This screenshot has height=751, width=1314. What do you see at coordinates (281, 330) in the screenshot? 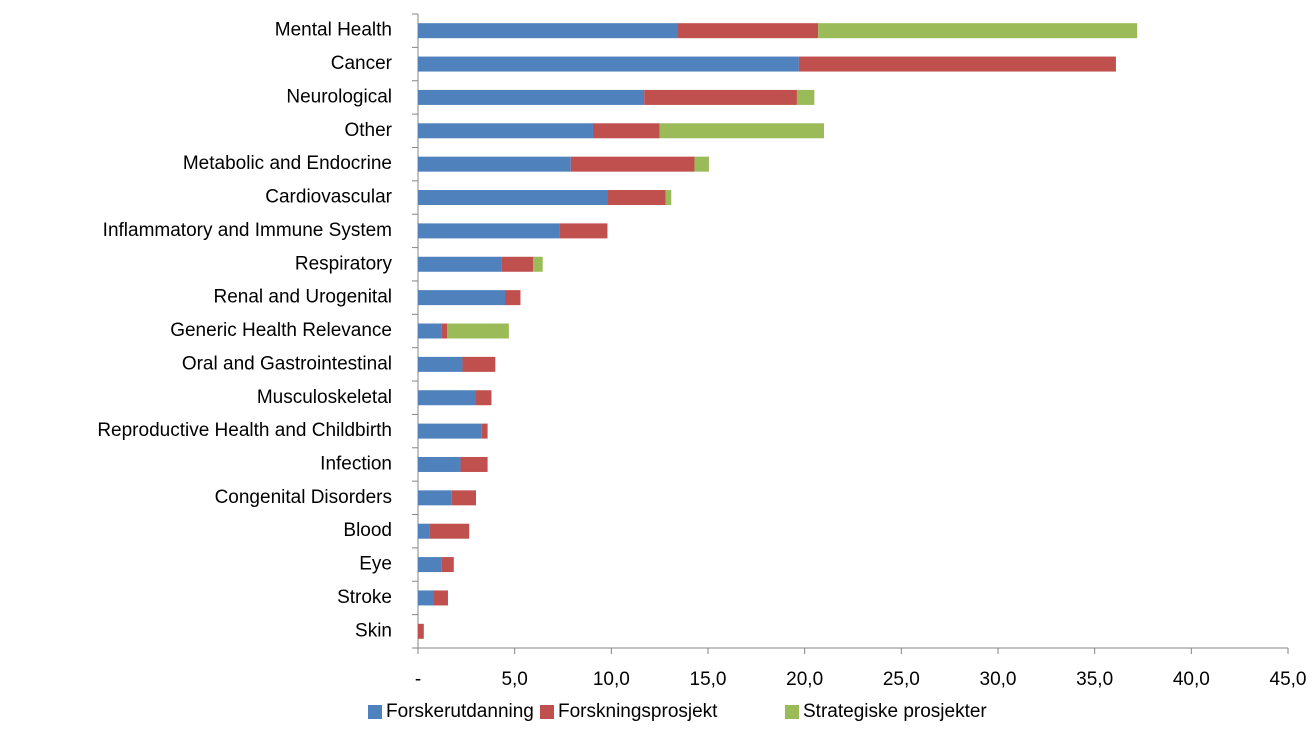
I see `y-tick-label: Generic Health Relevance` at bounding box center [281, 330].